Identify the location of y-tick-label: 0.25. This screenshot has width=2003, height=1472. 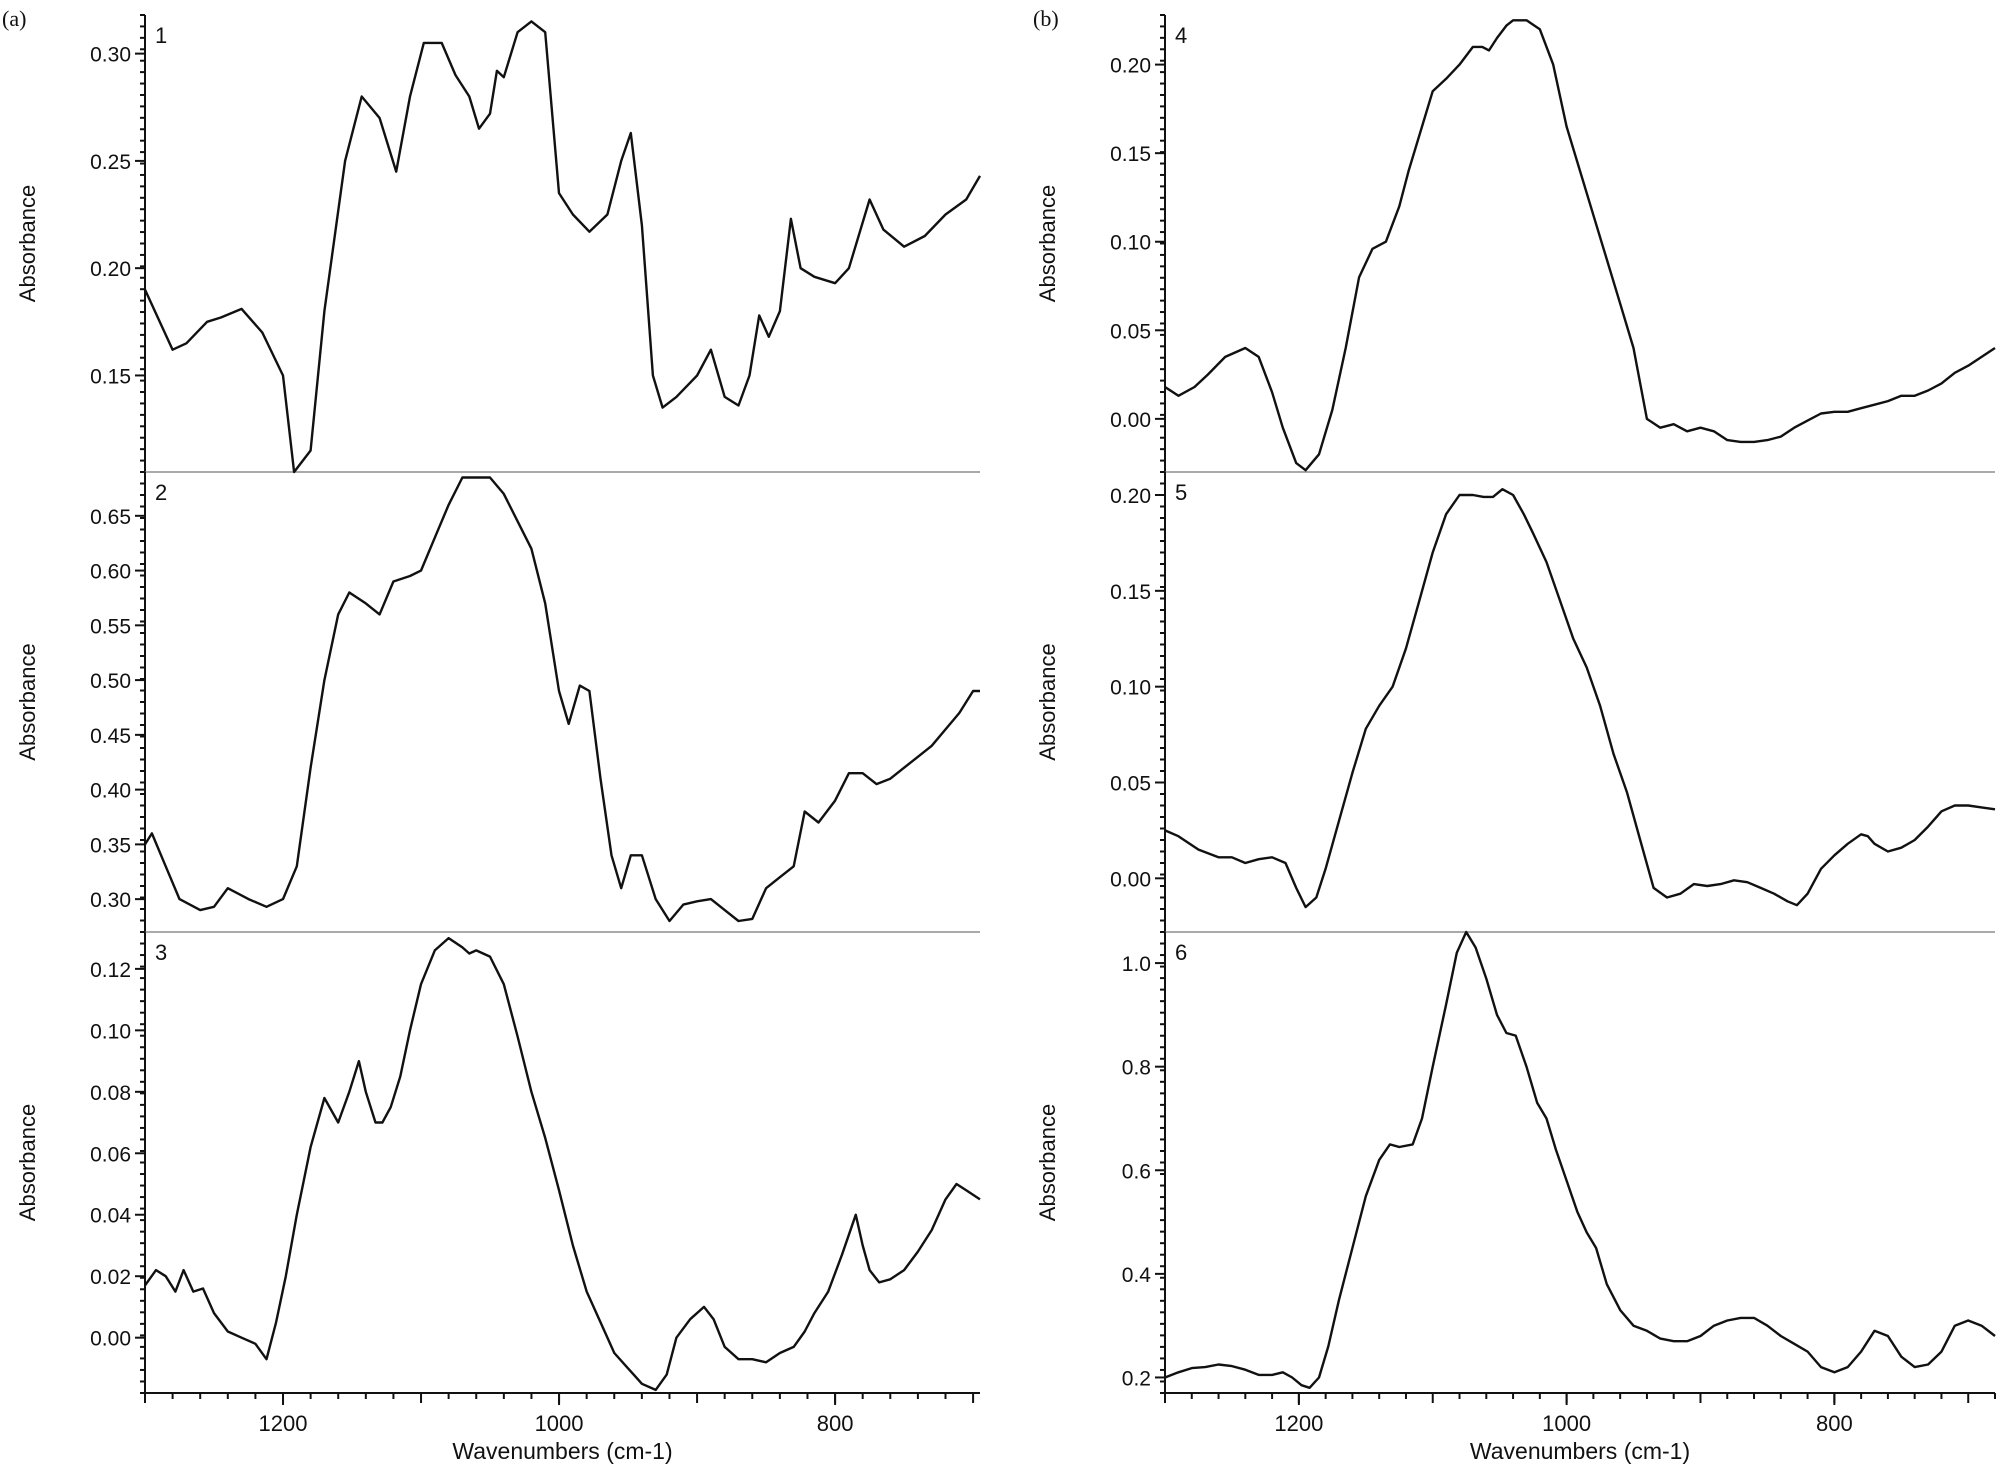
(110, 162).